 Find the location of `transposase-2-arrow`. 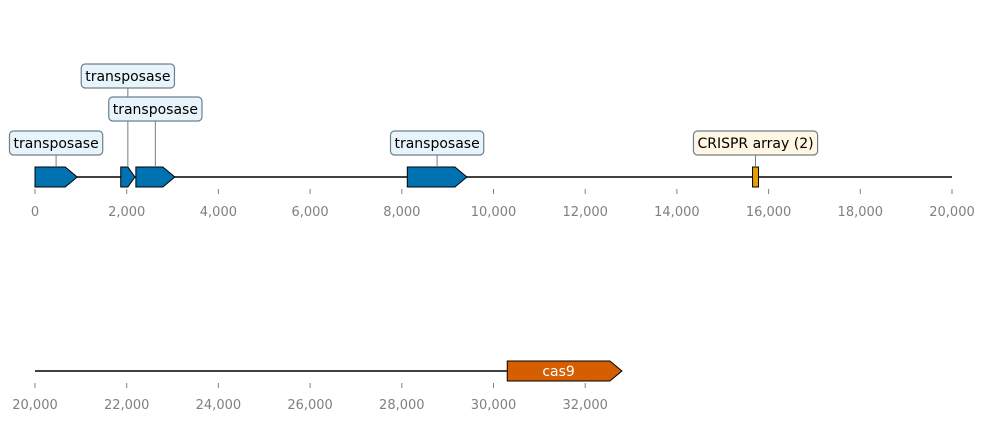

transposase-2-arrow is located at coordinates (128, 177).